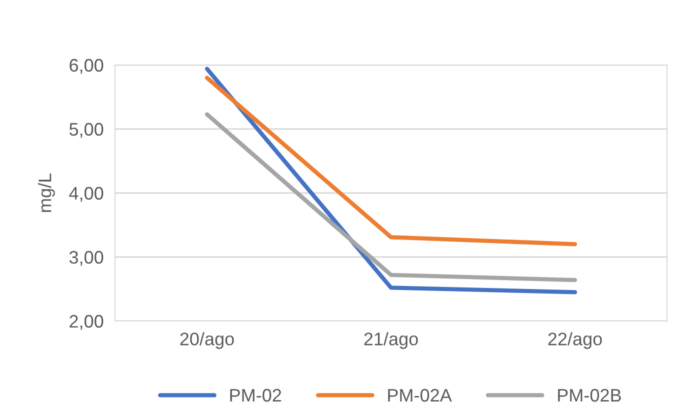 Image resolution: width=696 pixels, height=414 pixels. Describe the element at coordinates (391, 340) in the screenshot. I see `x-tick-label: 21/ago` at that location.